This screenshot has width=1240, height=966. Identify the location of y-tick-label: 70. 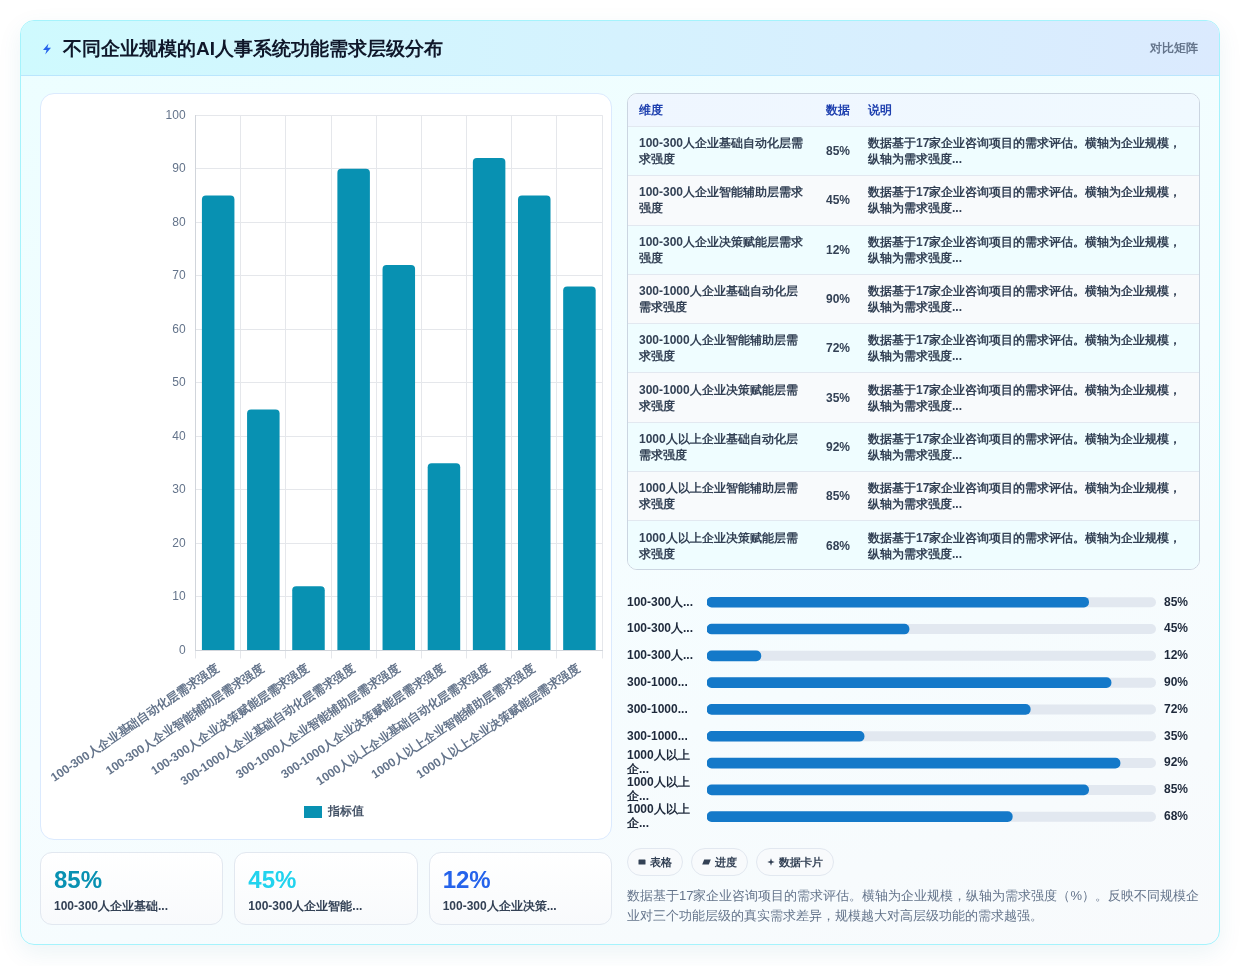
(179, 275).